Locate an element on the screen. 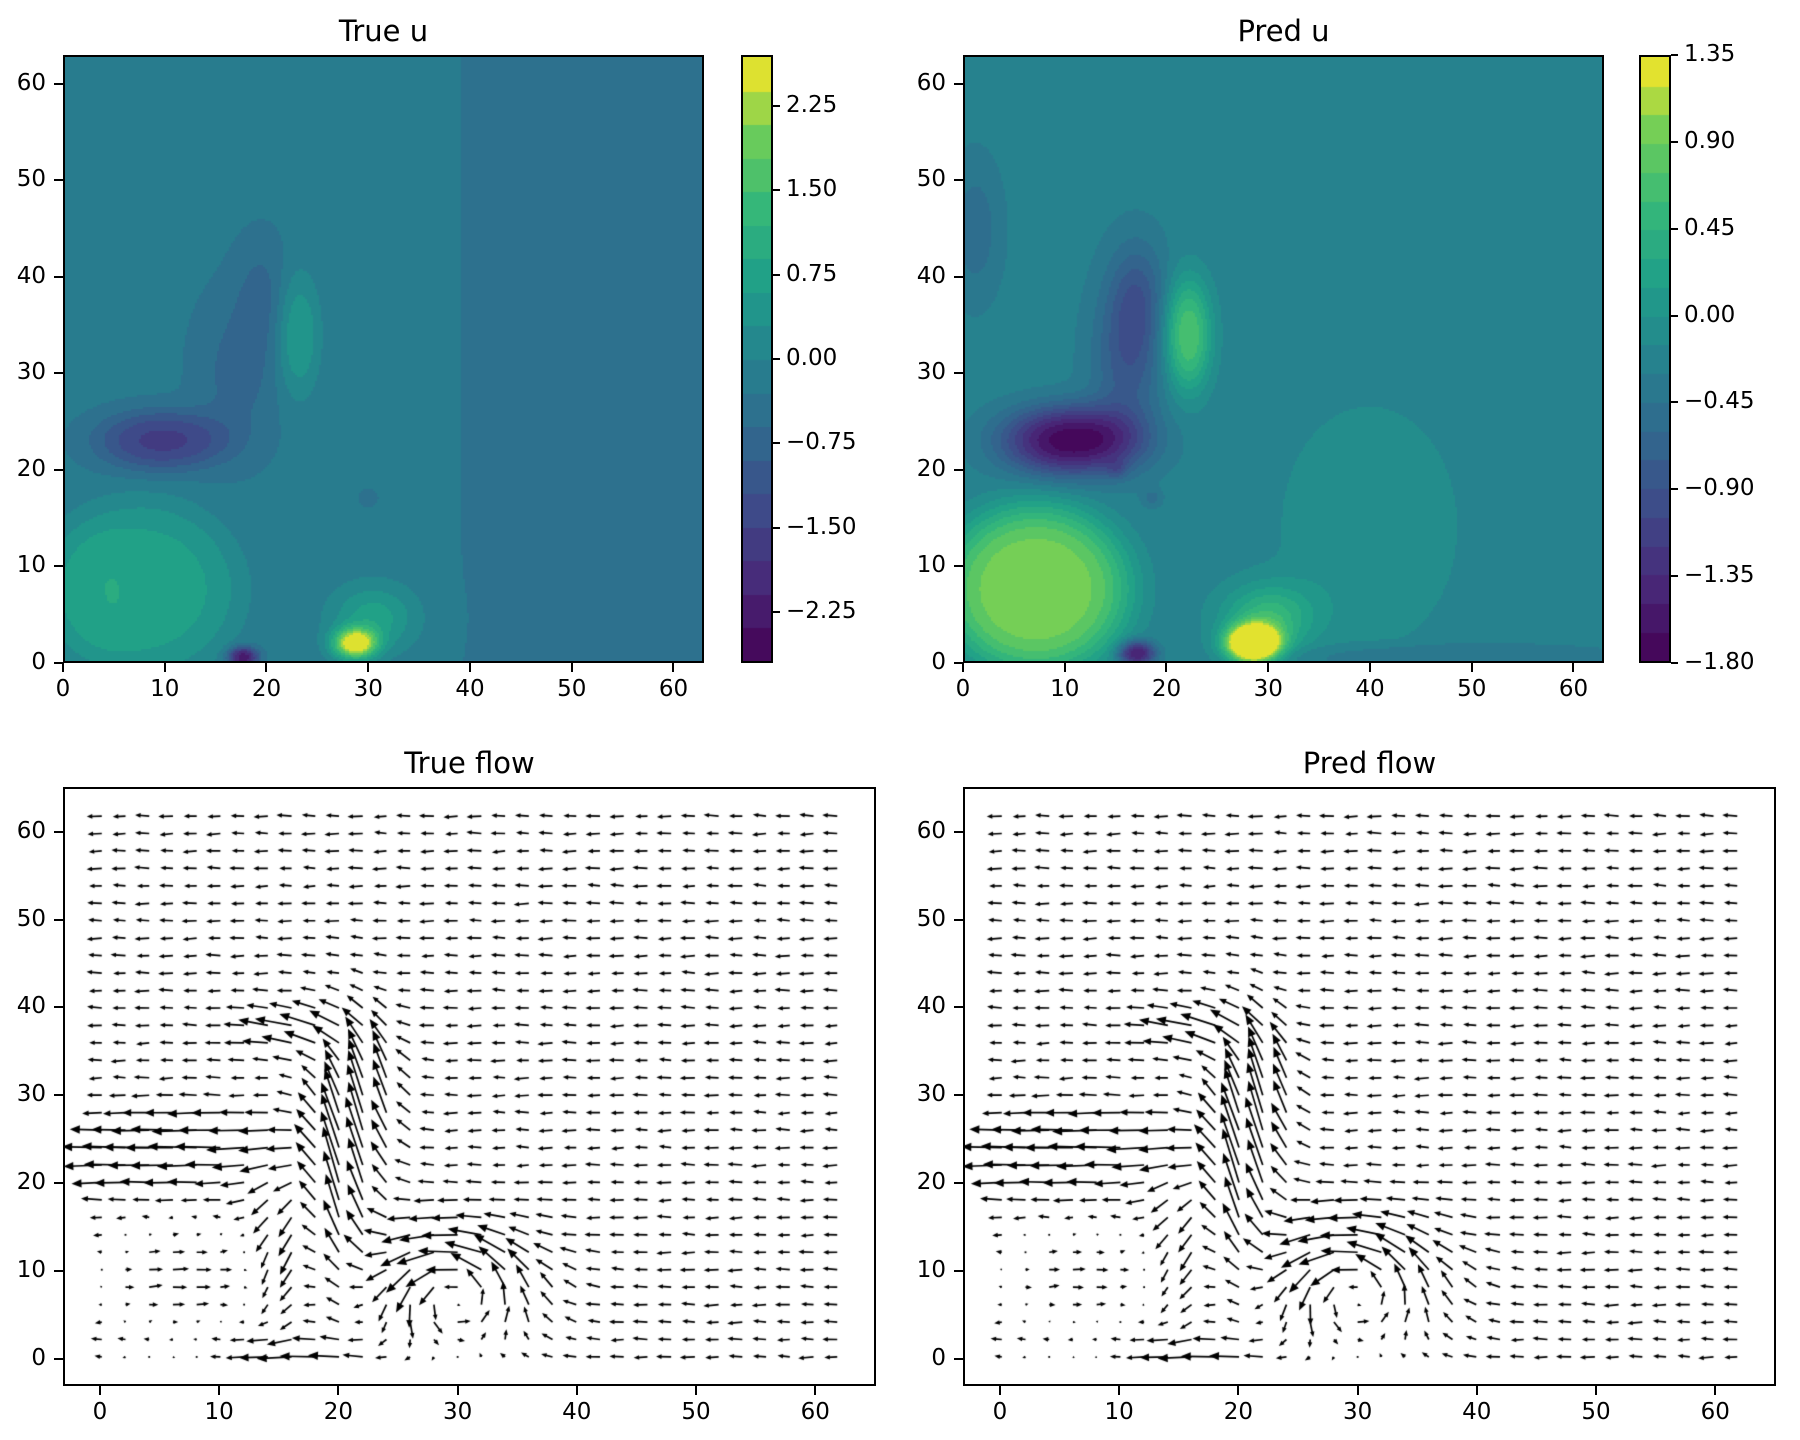 Image resolution: width=1800 pixels, height=1440 pixels. colorbar-tick-label: −0.75 is located at coordinates (821, 442).